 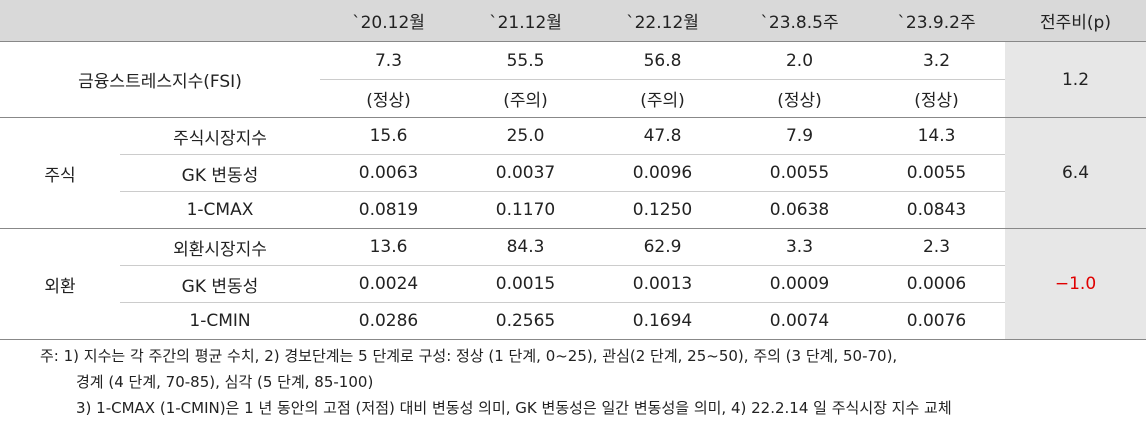 I want to click on value-cell: 0.0013, so click(x=662, y=284).